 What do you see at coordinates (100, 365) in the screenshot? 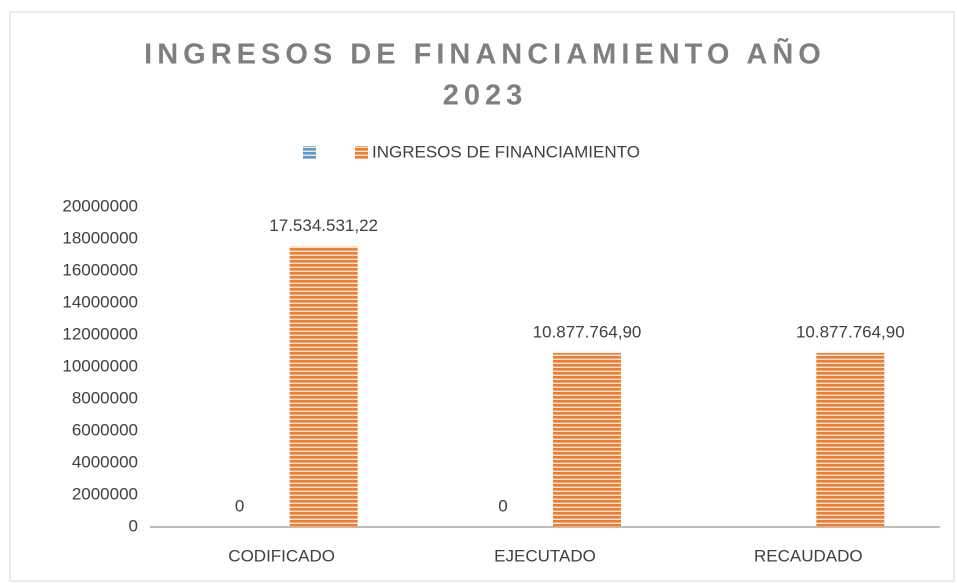
I see `y-tick-label: 10000000` at bounding box center [100, 365].